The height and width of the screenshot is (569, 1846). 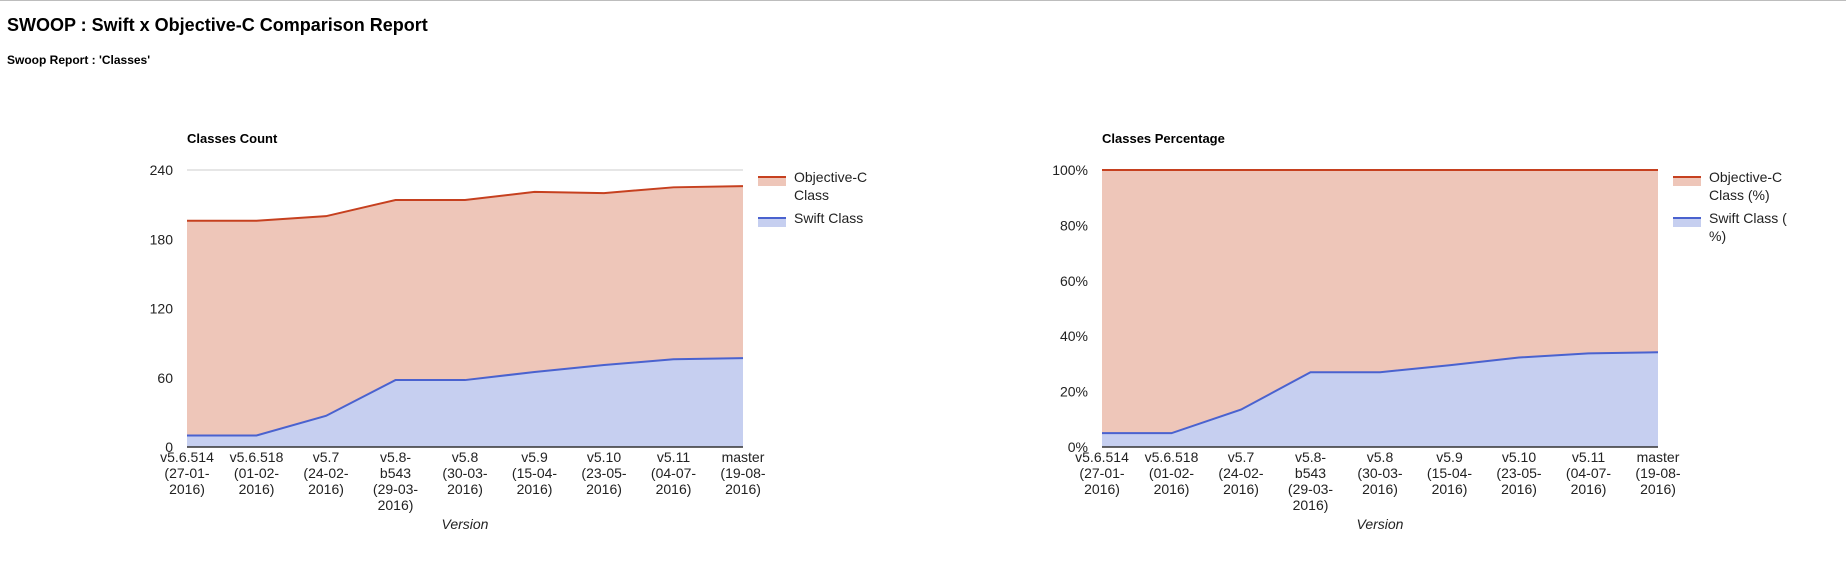 I want to click on y-tick-label: 180, so click(x=162, y=239).